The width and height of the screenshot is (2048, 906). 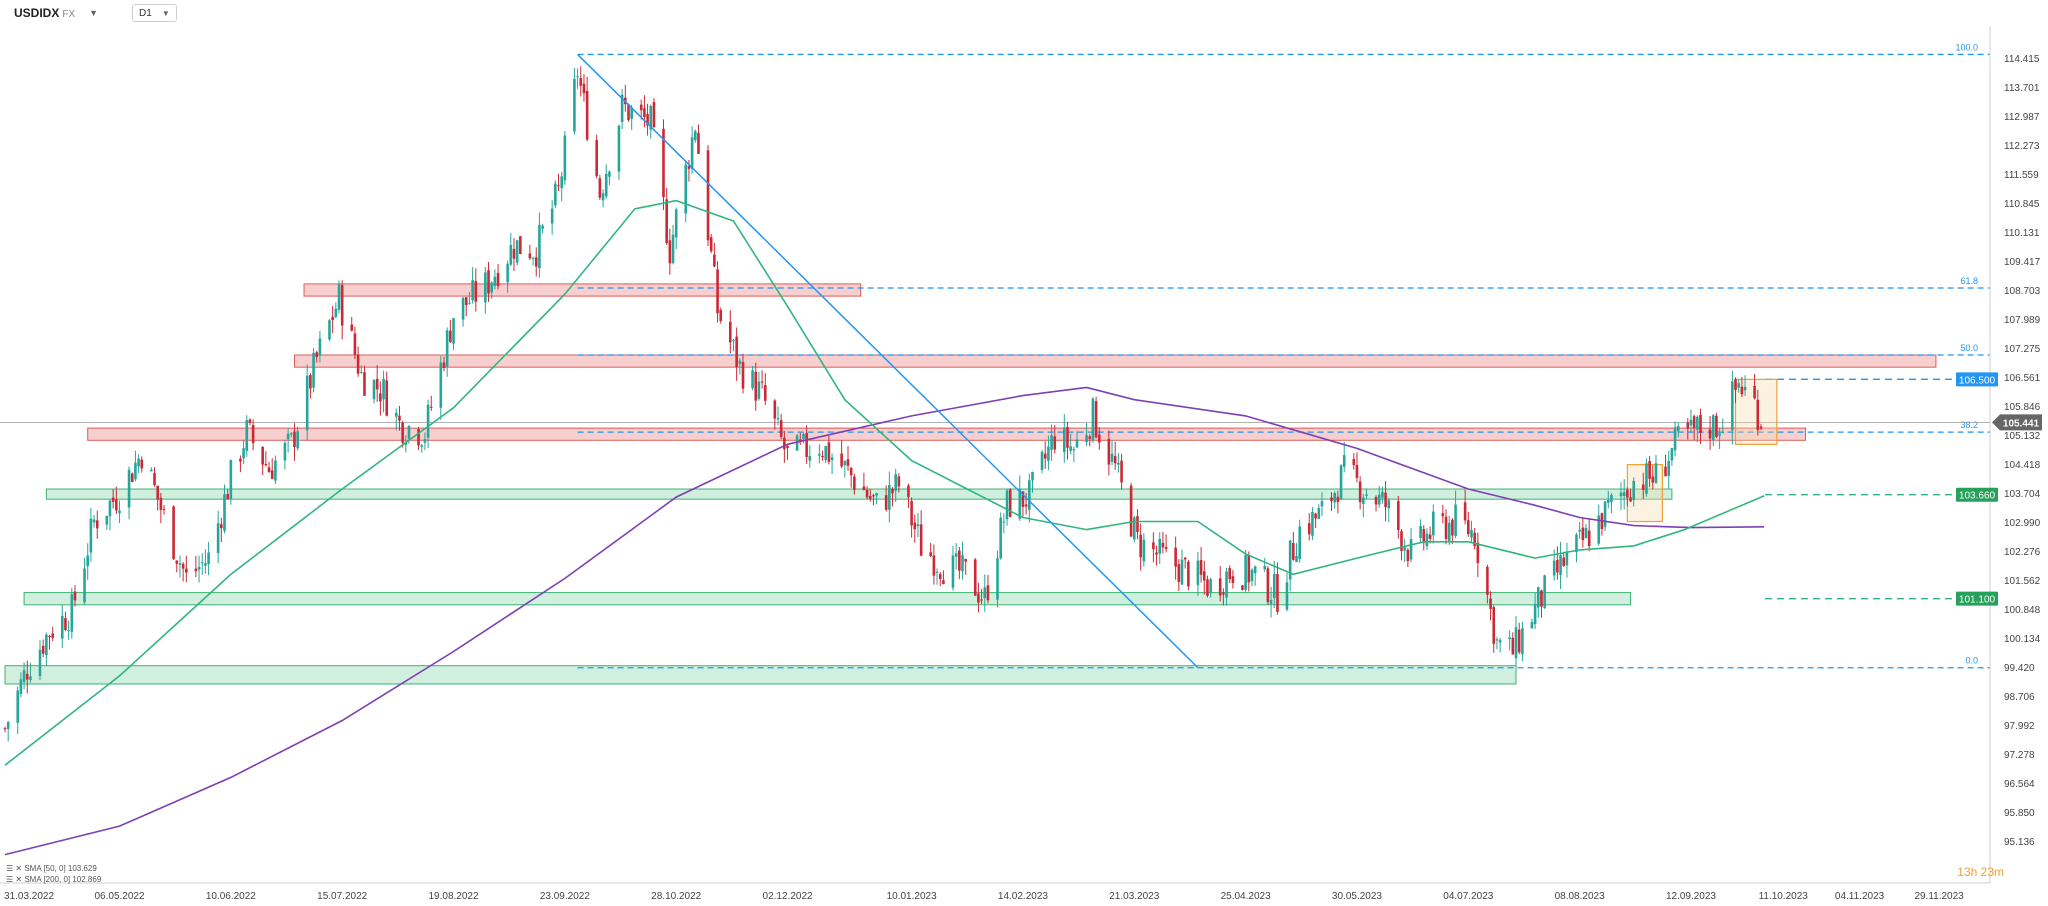 I want to click on timeframe-select: D1 ▼, so click(x=154, y=13).